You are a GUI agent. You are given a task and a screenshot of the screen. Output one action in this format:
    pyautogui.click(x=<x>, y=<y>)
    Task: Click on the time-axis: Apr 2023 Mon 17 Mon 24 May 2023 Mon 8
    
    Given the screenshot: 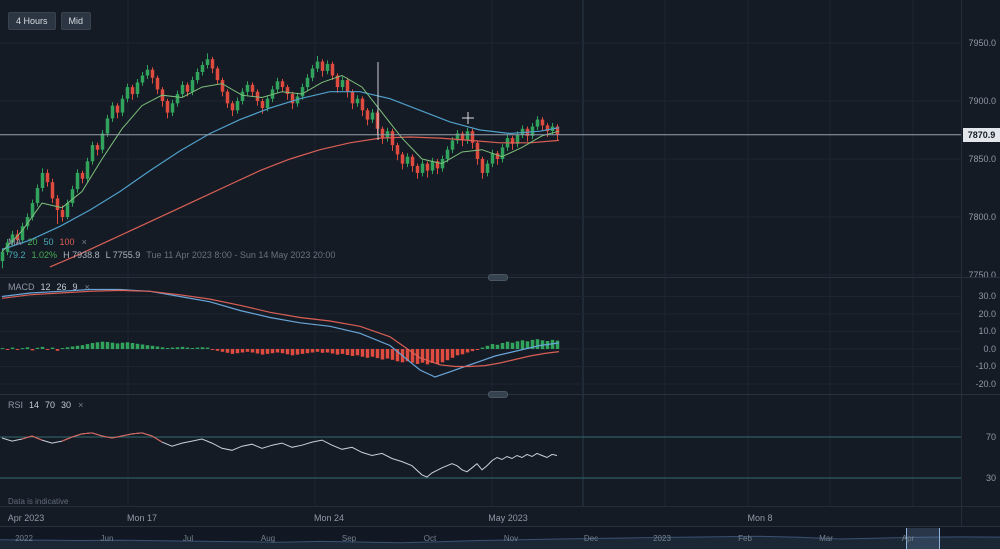 What is the action you would take?
    pyautogui.click(x=500, y=516)
    